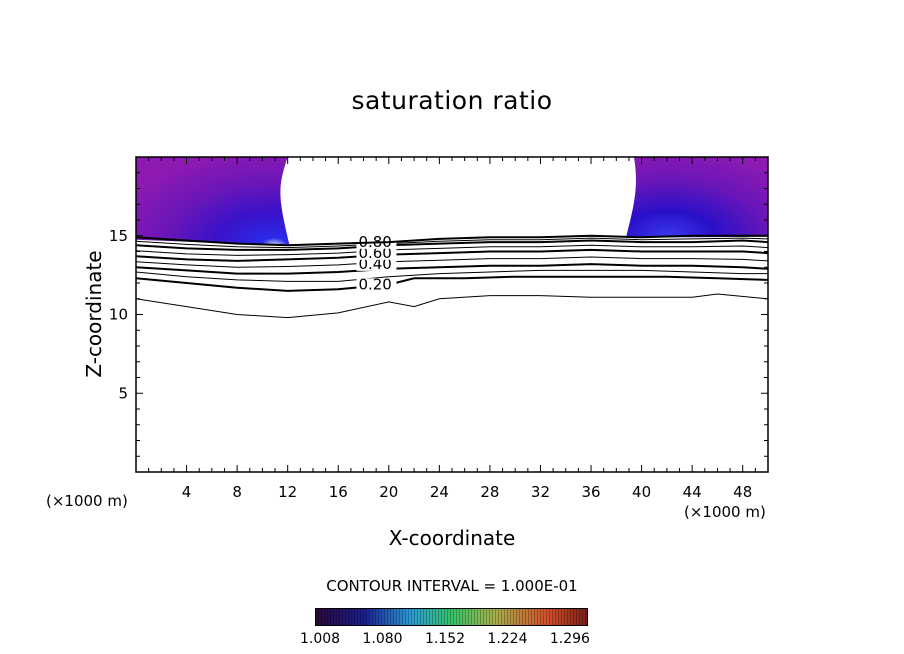  I want to click on contour-line-1.00, so click(451, 240).